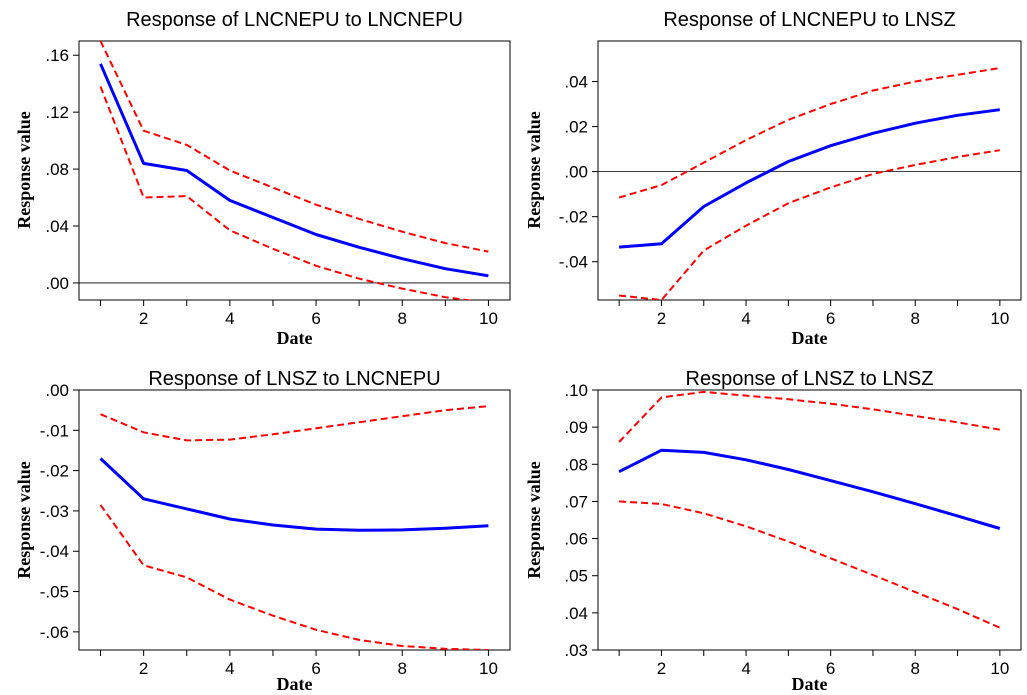 This screenshot has height=695, width=1027. I want to click on y-tick-label: .16, so click(57, 55).